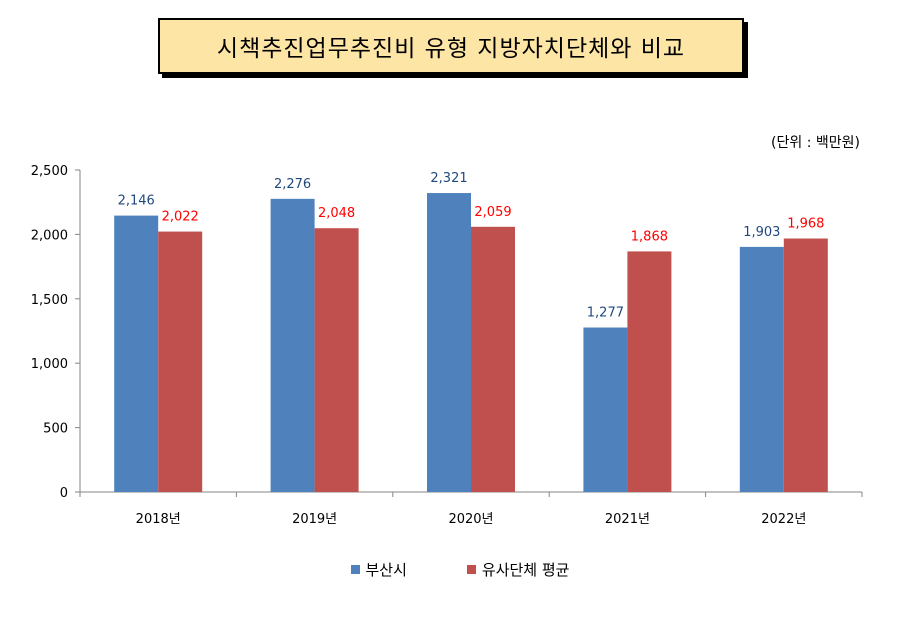 The width and height of the screenshot is (920, 619). I want to click on x-tick-label: 2021년, so click(627, 519).